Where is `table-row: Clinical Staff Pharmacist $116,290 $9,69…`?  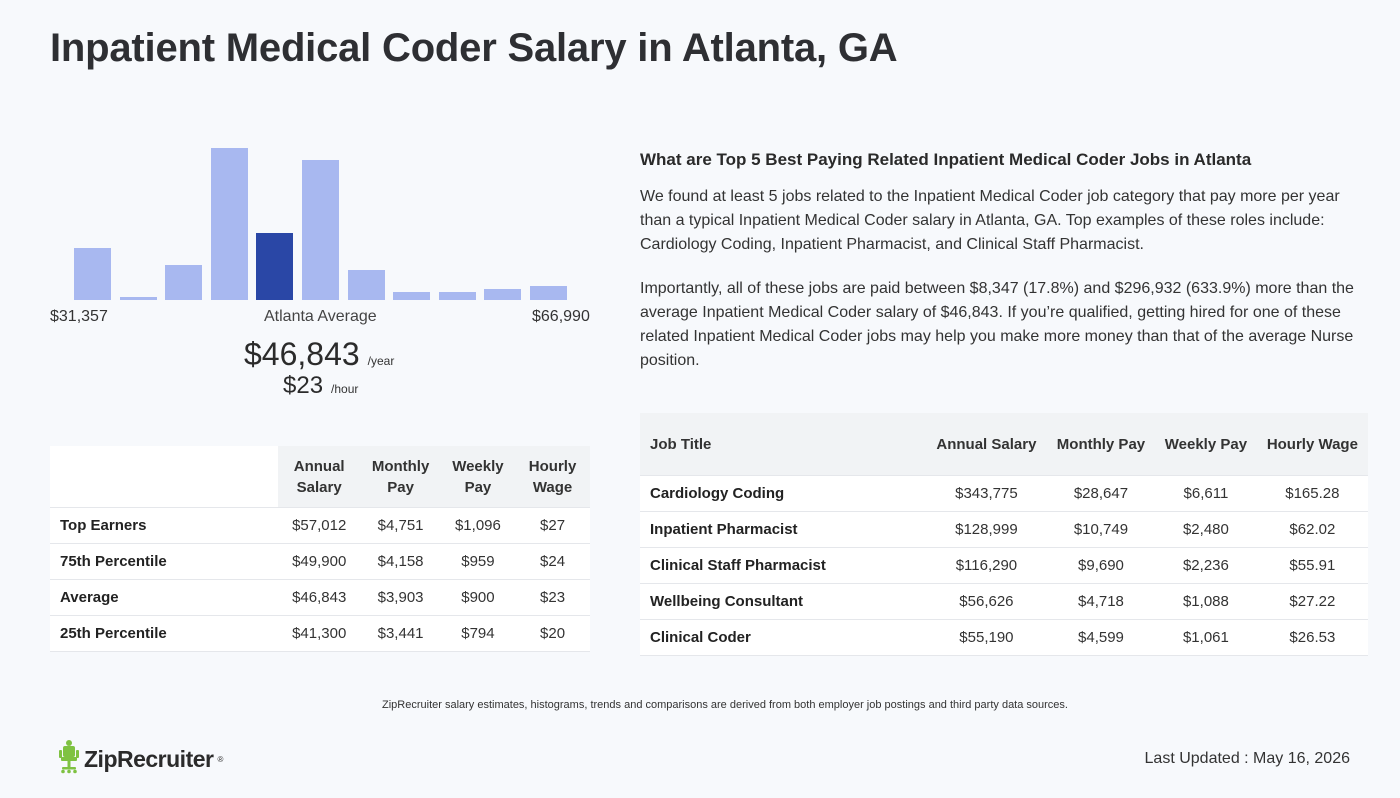 table-row: Clinical Staff Pharmacist $116,290 $9,69… is located at coordinates (1004, 565).